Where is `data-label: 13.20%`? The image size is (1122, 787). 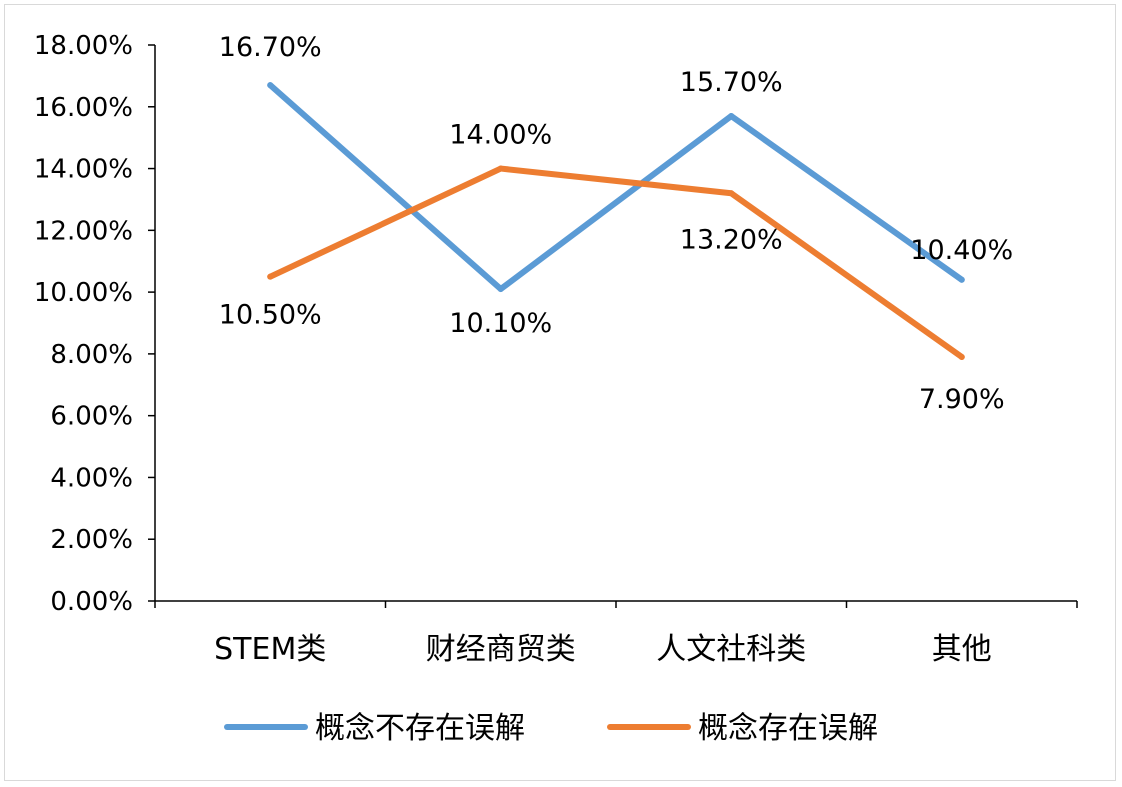
data-label: 13.20% is located at coordinates (731, 239).